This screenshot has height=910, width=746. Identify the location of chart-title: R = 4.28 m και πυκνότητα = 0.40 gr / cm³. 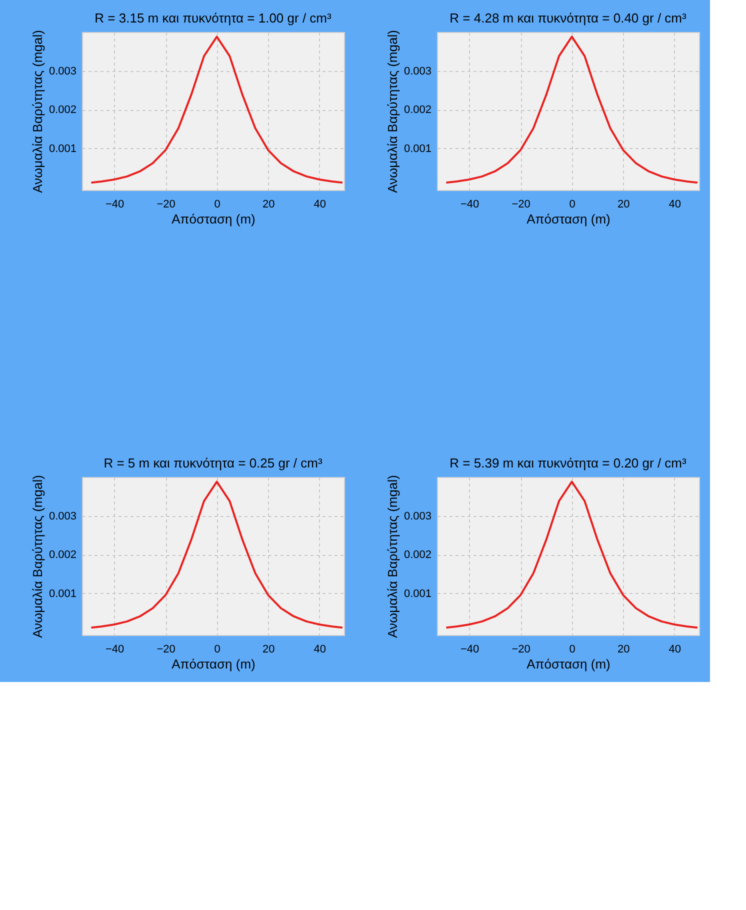
(568, 18).